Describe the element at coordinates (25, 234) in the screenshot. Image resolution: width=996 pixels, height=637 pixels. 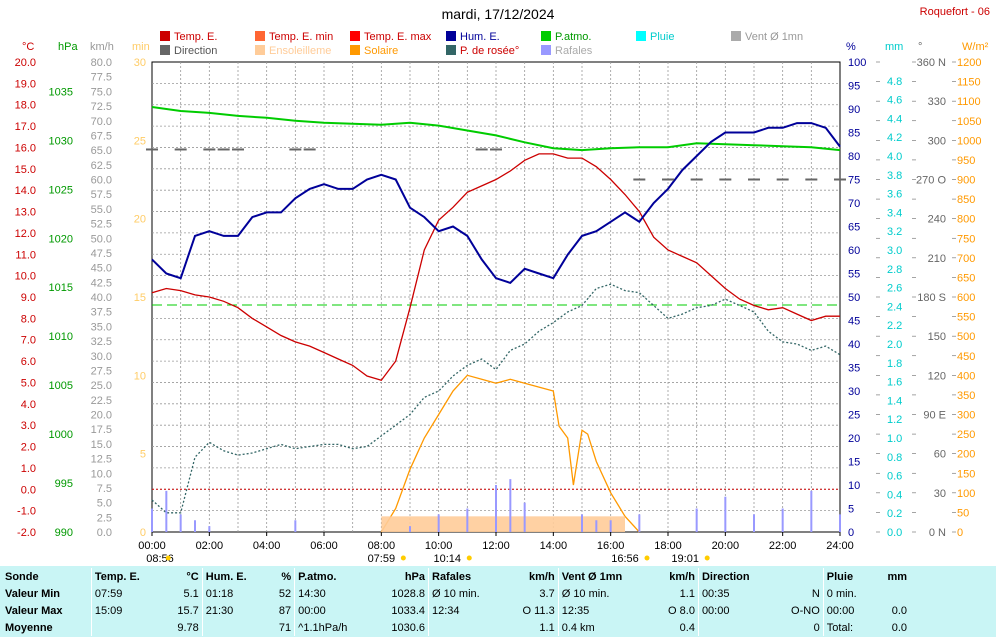
I see `axis-tick-label-temp_c: 12.0` at that location.